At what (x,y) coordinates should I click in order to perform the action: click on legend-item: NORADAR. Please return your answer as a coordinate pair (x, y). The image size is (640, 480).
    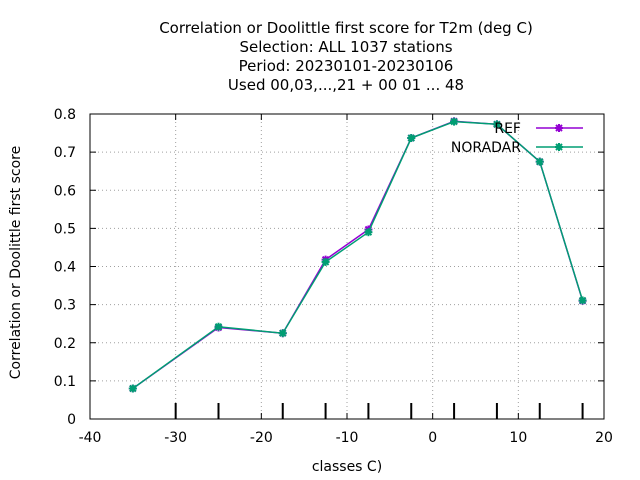
    Looking at the image, I should click on (517, 148).